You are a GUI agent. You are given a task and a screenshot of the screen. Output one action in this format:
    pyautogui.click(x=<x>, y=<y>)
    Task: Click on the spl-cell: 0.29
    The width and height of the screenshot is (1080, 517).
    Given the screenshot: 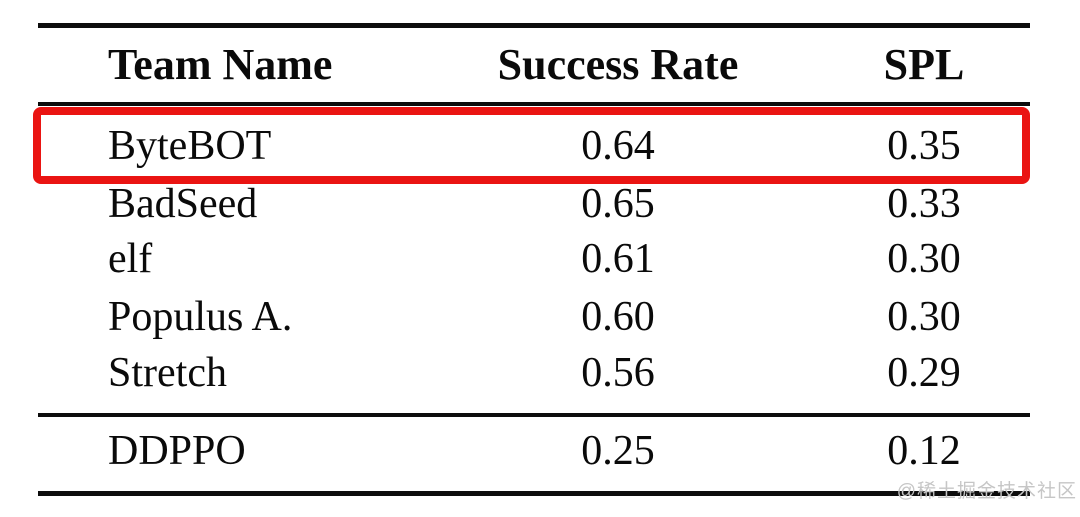 What is the action you would take?
    pyautogui.click(x=924, y=373)
    